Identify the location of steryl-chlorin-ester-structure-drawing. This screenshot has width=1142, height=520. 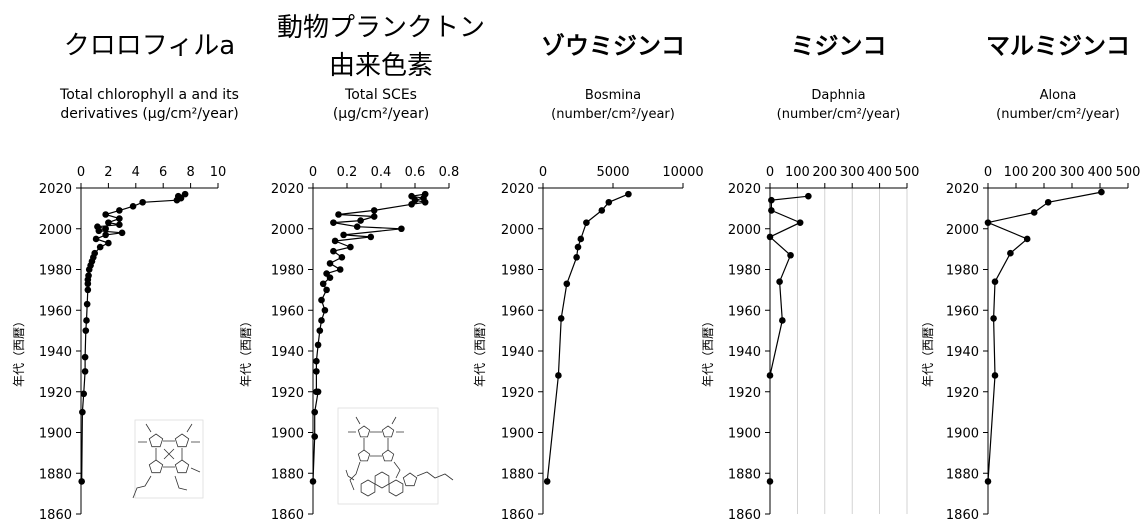
(399, 456).